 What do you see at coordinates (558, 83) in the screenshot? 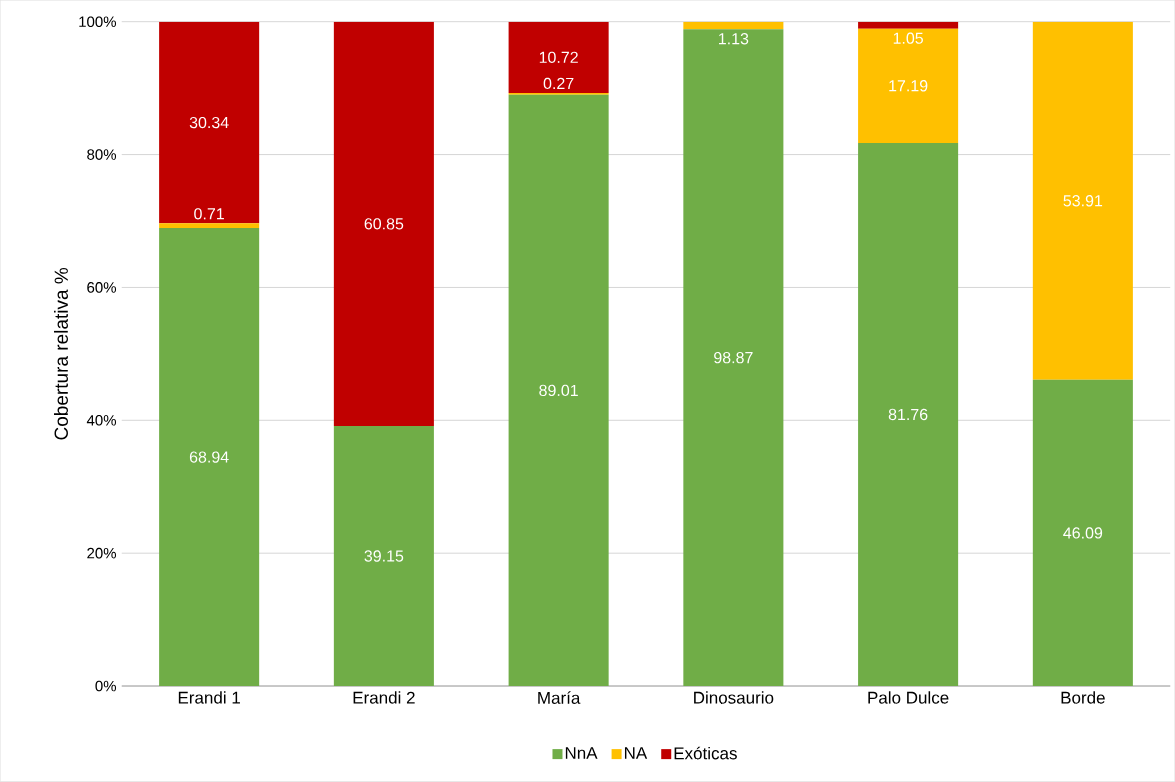
I see `data-label: 0.27` at bounding box center [558, 83].